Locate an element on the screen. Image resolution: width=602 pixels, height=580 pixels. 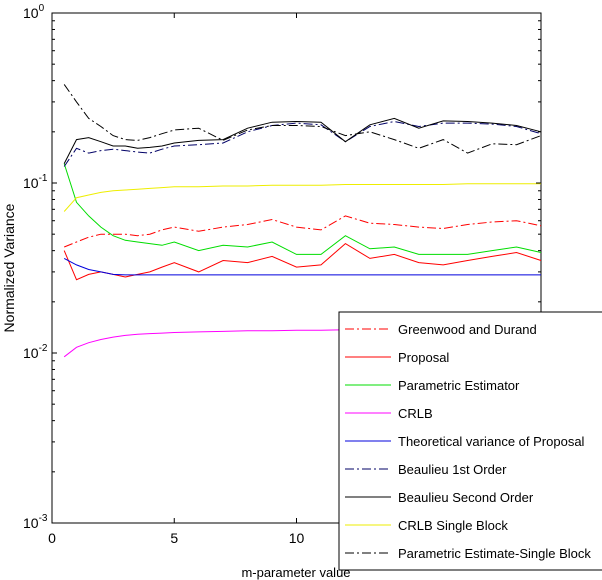
x-tick-label-0: 0 is located at coordinates (52, 538).